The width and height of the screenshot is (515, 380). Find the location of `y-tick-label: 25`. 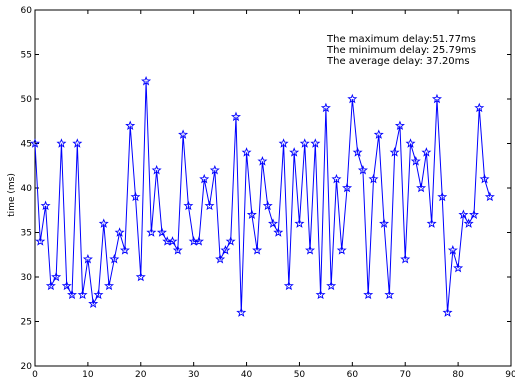

y-tick-label: 25 is located at coordinates (26, 323).